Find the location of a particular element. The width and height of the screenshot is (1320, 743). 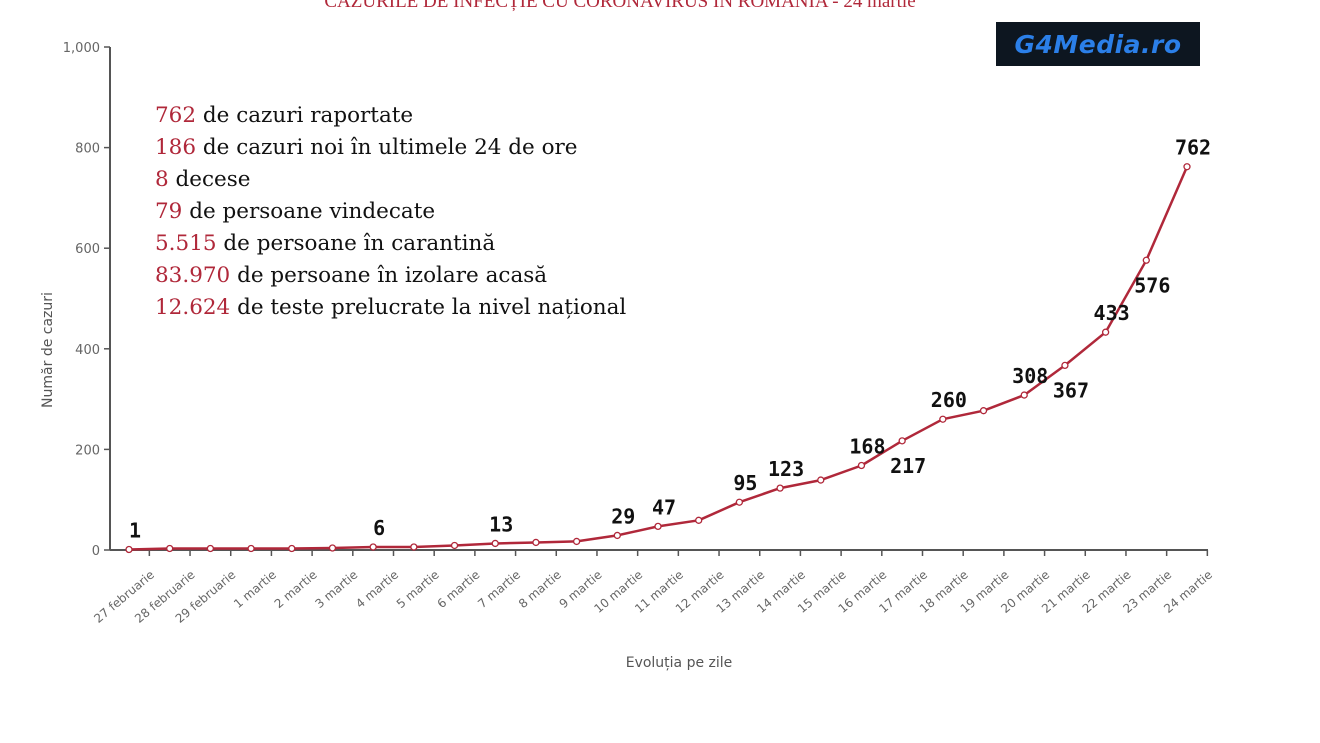

data-label: 6 is located at coordinates (379, 528).